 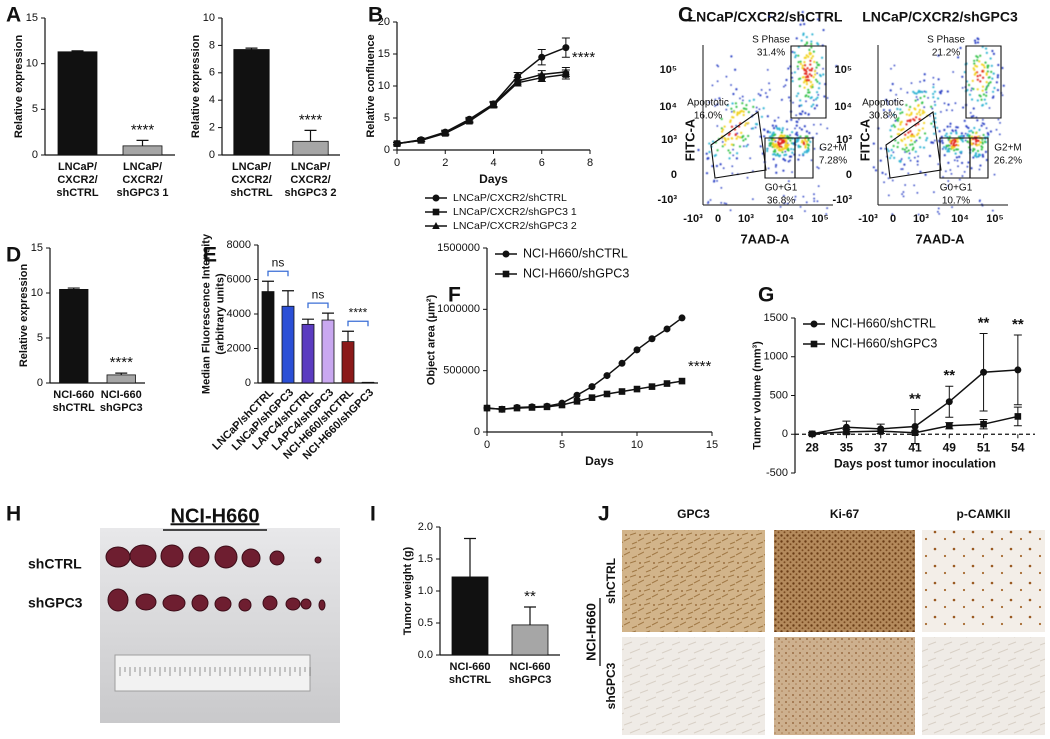 What do you see at coordinates (604, 514) in the screenshot?
I see `panel-letter: J` at bounding box center [604, 514].